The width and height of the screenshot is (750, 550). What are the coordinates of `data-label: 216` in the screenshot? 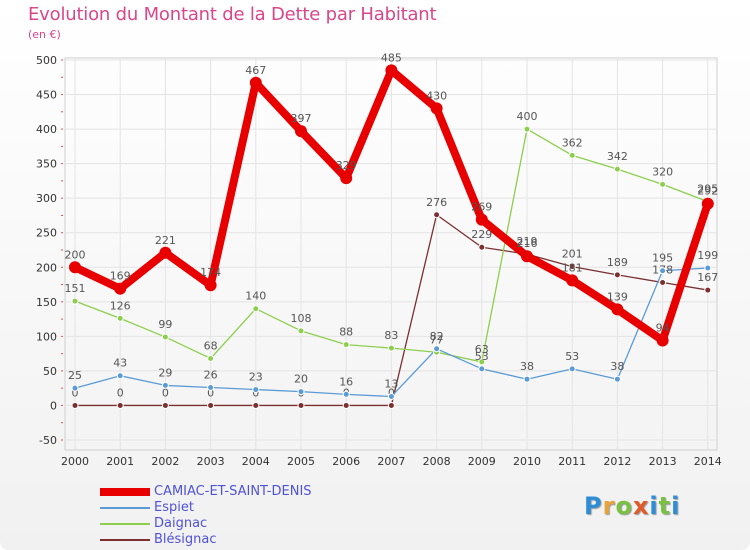 It's located at (527, 243).